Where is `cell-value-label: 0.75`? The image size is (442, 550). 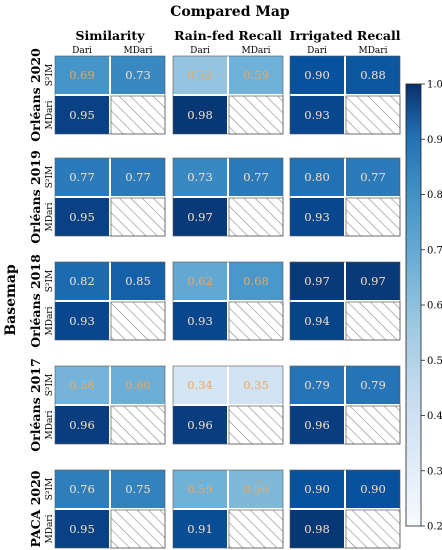 cell-value-label: 0.75 is located at coordinates (138, 489).